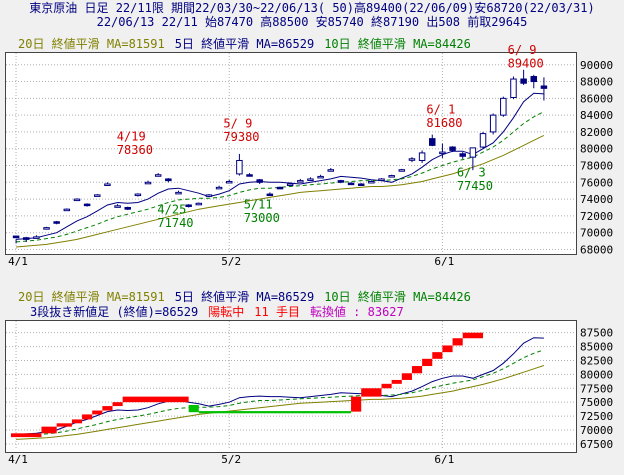 This screenshot has height=475, width=624. Describe the element at coordinates (262, 218) in the screenshot. I see `peak-annotation: 73000` at that location.